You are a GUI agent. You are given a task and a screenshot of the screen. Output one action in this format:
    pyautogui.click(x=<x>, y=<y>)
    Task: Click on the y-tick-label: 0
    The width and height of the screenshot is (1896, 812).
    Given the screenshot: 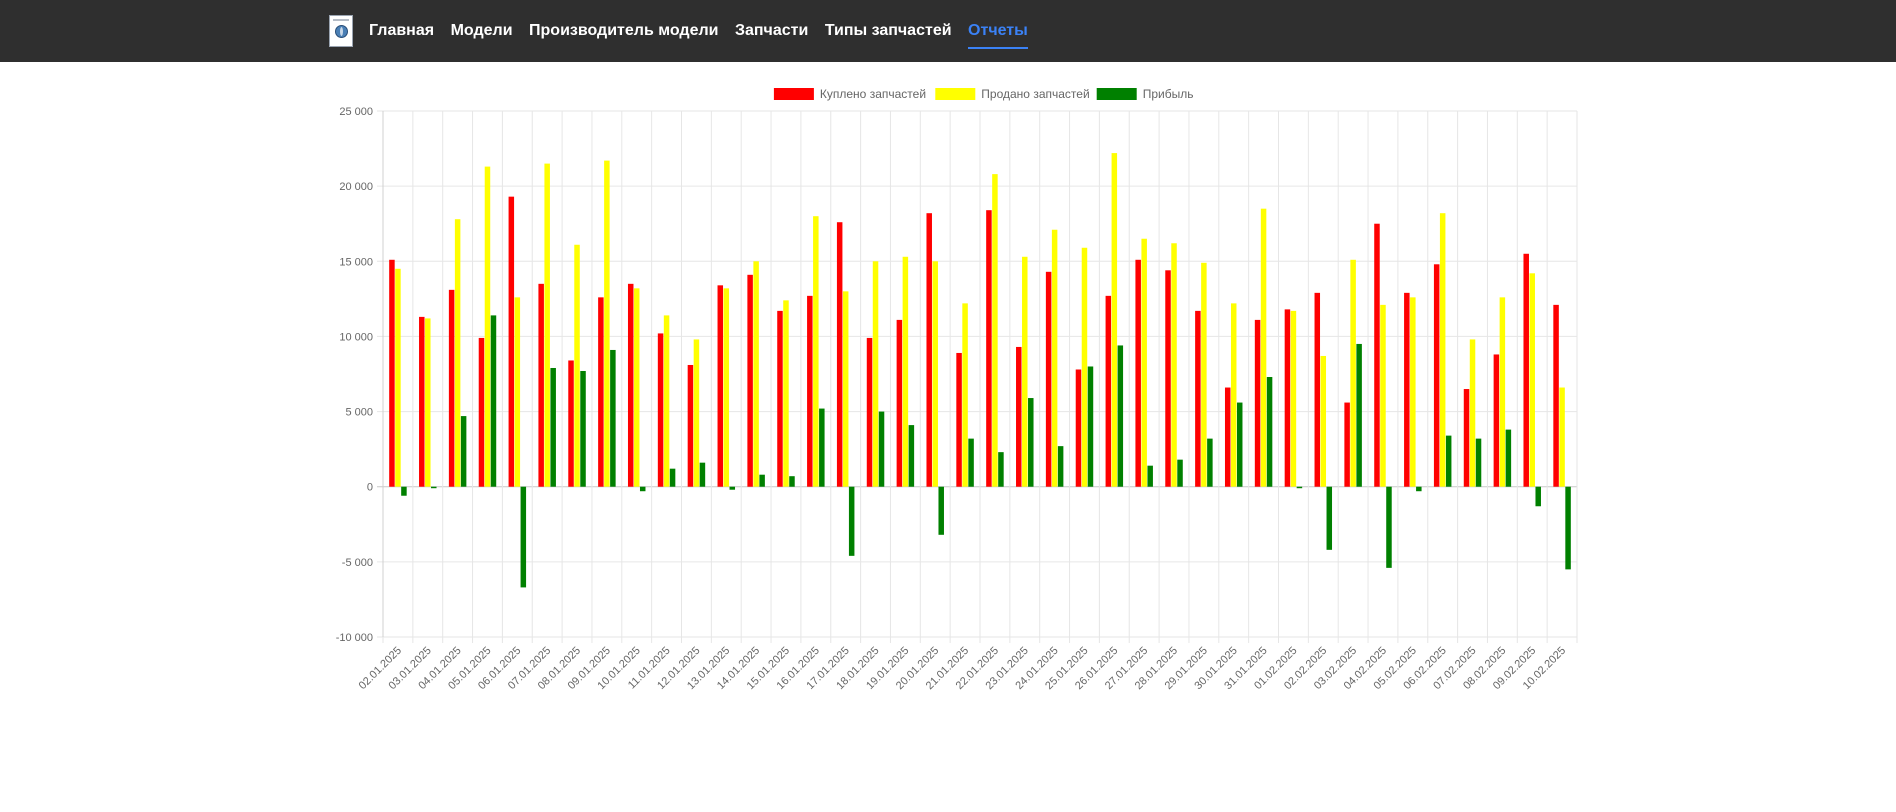 What is the action you would take?
    pyautogui.click(x=370, y=488)
    